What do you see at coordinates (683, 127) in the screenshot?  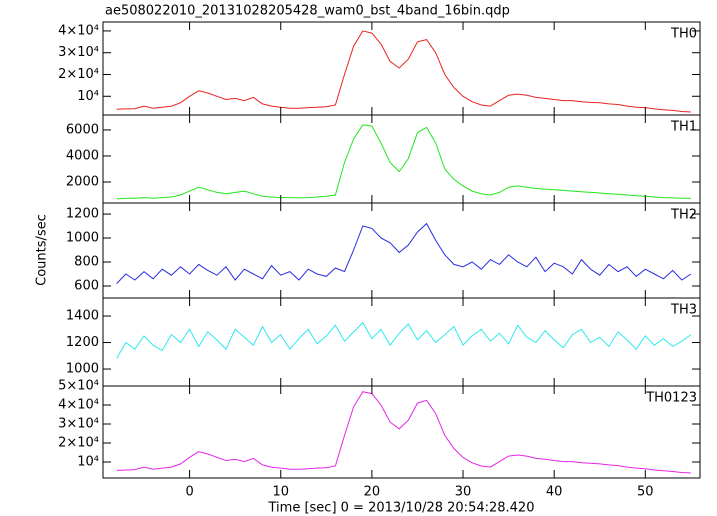 I see `panel-label: TH1` at bounding box center [683, 127].